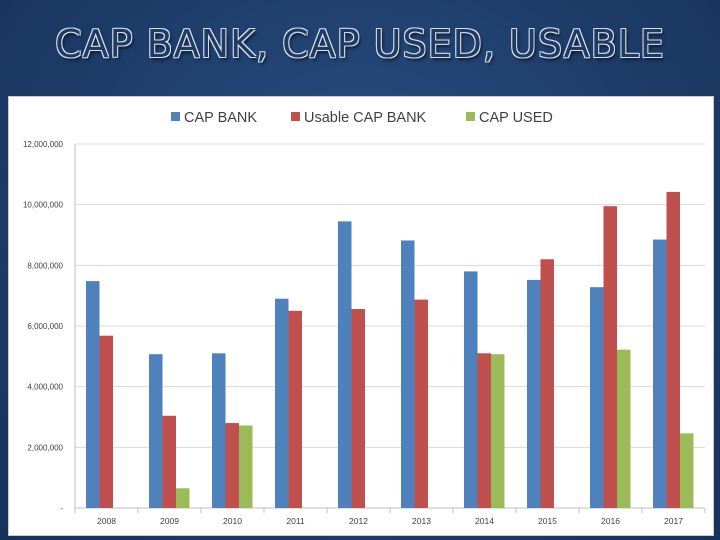 The height and width of the screenshot is (540, 720). I want to click on y-tick-label: -, so click(61, 508).